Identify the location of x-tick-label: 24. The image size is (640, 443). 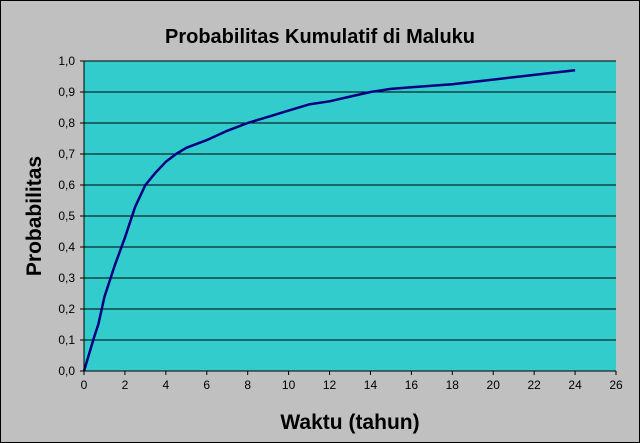
(575, 385).